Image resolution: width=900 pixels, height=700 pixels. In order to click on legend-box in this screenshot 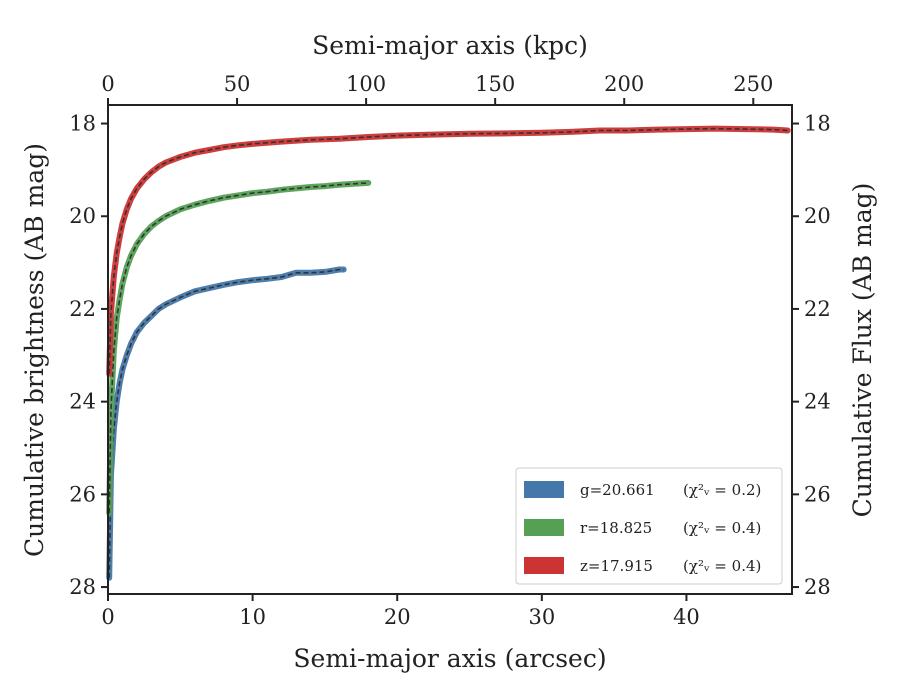, I will do `click(649, 526)`.